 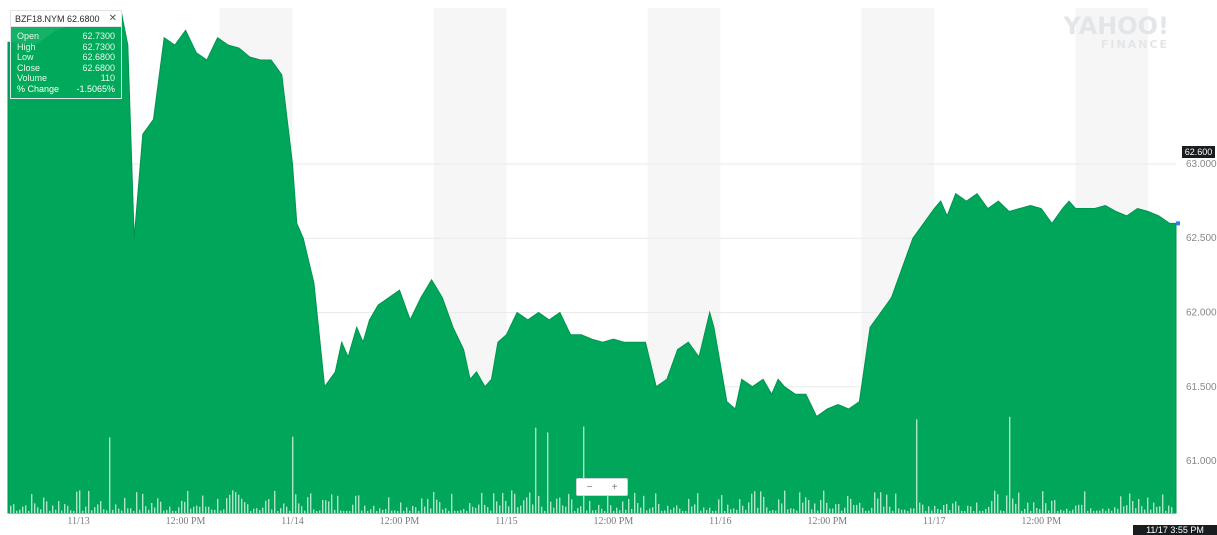 I want to click on close-icon: ✕, so click(x=112, y=18).